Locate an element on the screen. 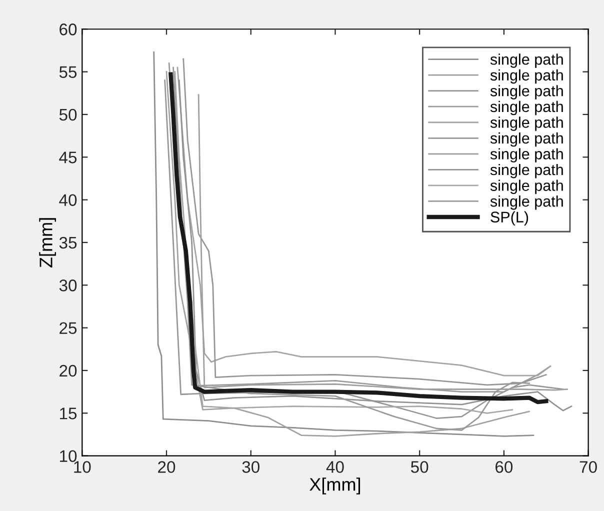  x-tick-label: 40 is located at coordinates (335, 467).